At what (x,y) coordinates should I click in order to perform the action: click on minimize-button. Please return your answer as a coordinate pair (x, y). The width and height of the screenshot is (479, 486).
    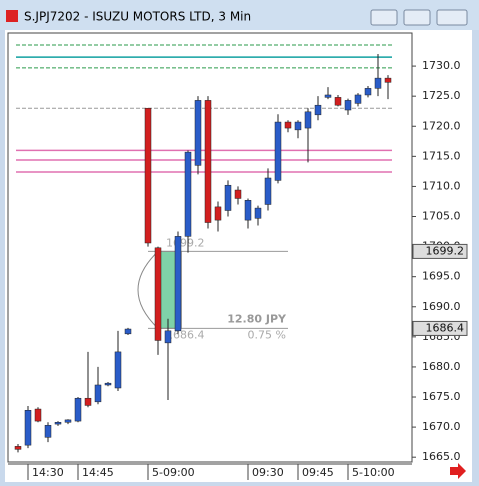
    Looking at the image, I should click on (384, 17).